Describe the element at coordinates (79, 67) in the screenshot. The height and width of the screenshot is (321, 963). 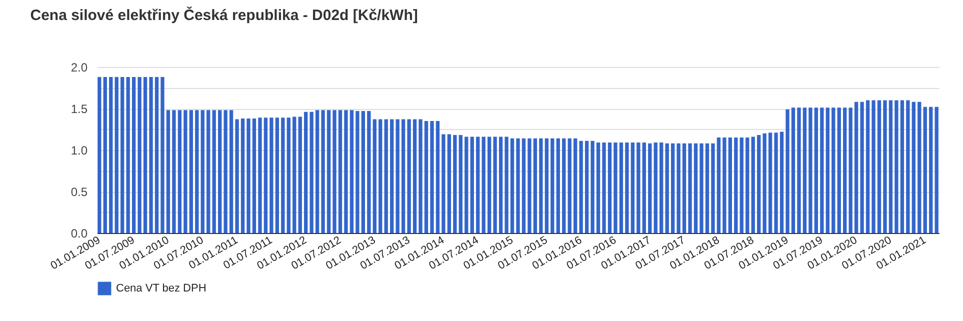
I see `y-tick-label: 2.0` at that location.